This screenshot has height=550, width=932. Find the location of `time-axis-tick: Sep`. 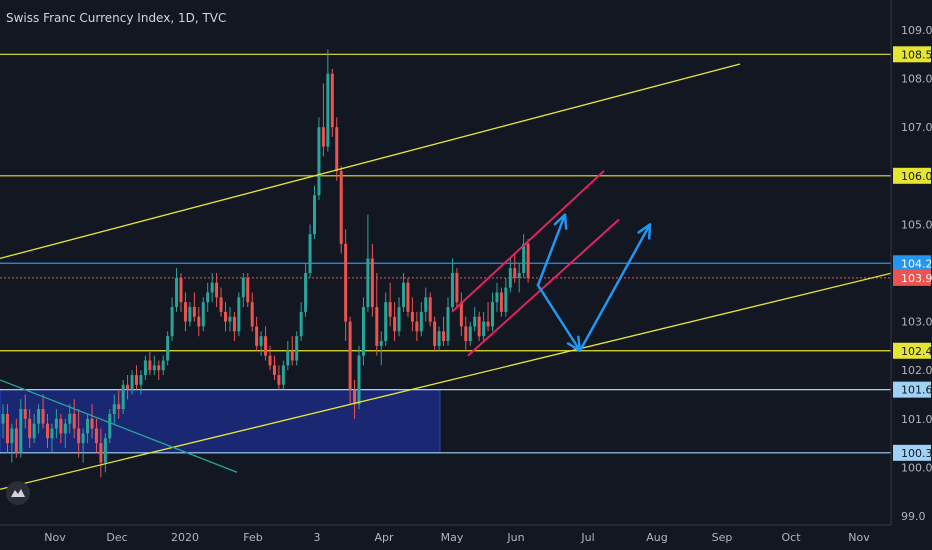

time-axis-tick: Sep is located at coordinates (722, 537).